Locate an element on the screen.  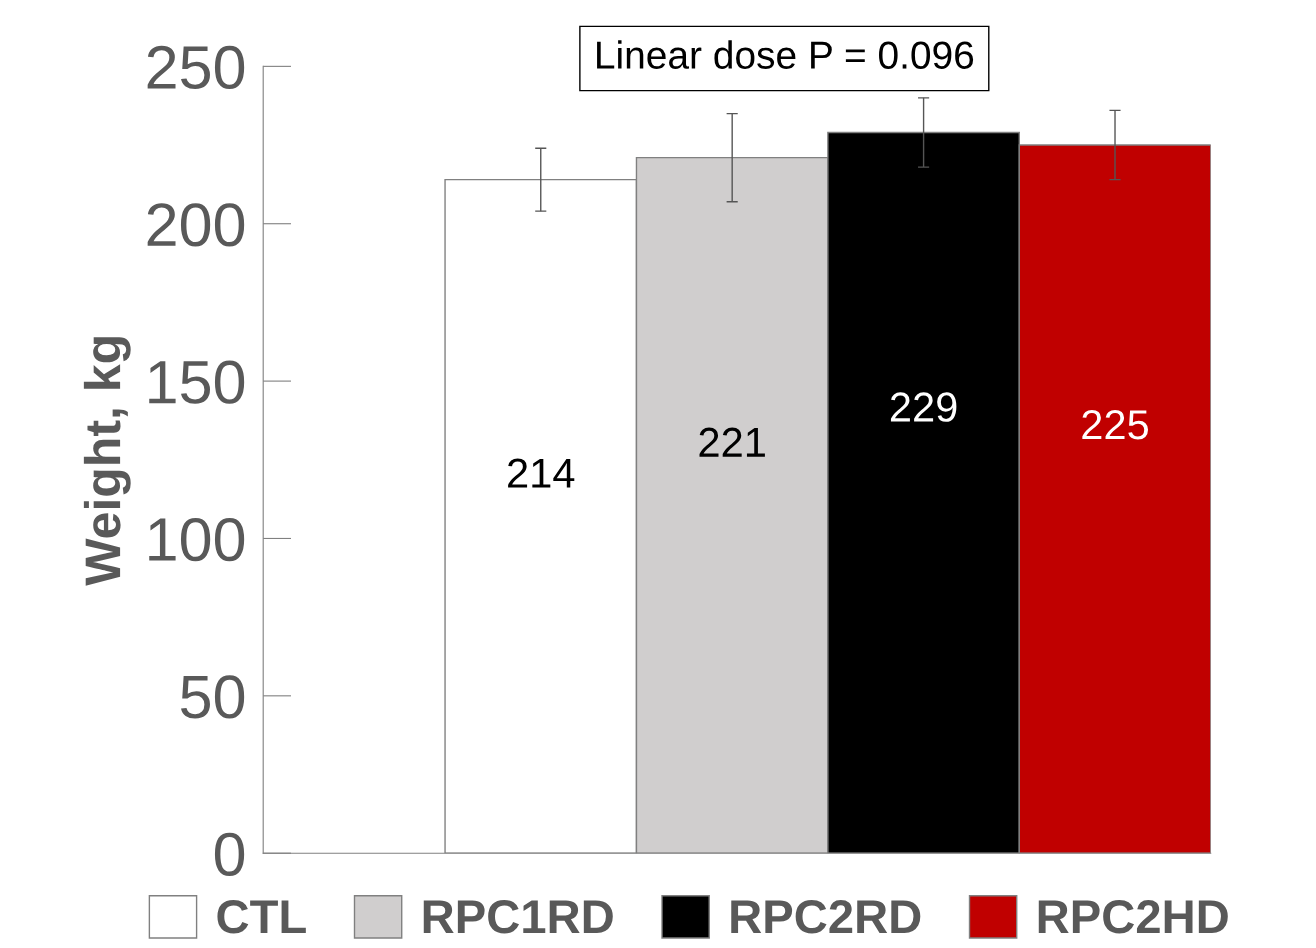
y-tick-label: 250 is located at coordinates (196, 67).